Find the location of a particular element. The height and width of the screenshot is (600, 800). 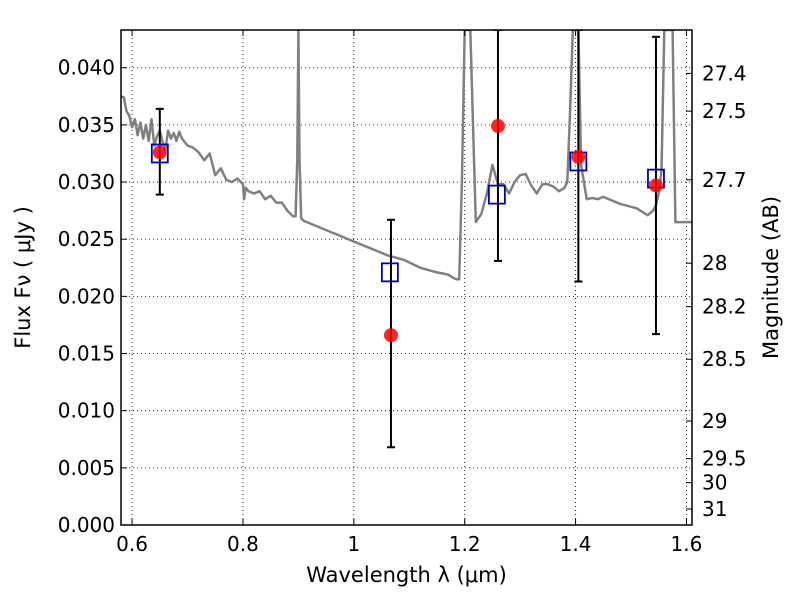

magnitude-tick-label: 27.4 is located at coordinates (724, 73).